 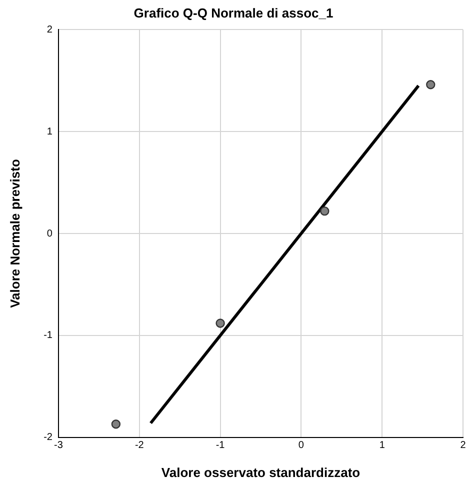 I want to click on x-tick-label: -3, so click(x=59, y=446).